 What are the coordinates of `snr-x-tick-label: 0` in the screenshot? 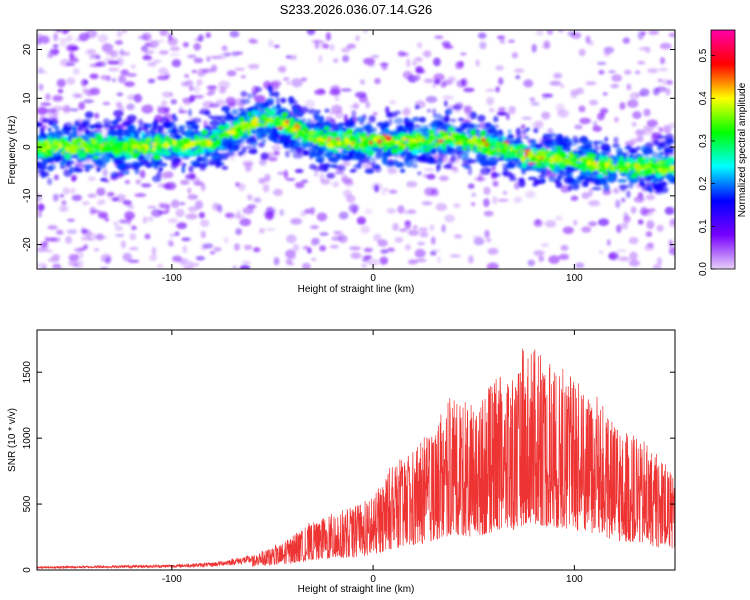 It's located at (373, 579).